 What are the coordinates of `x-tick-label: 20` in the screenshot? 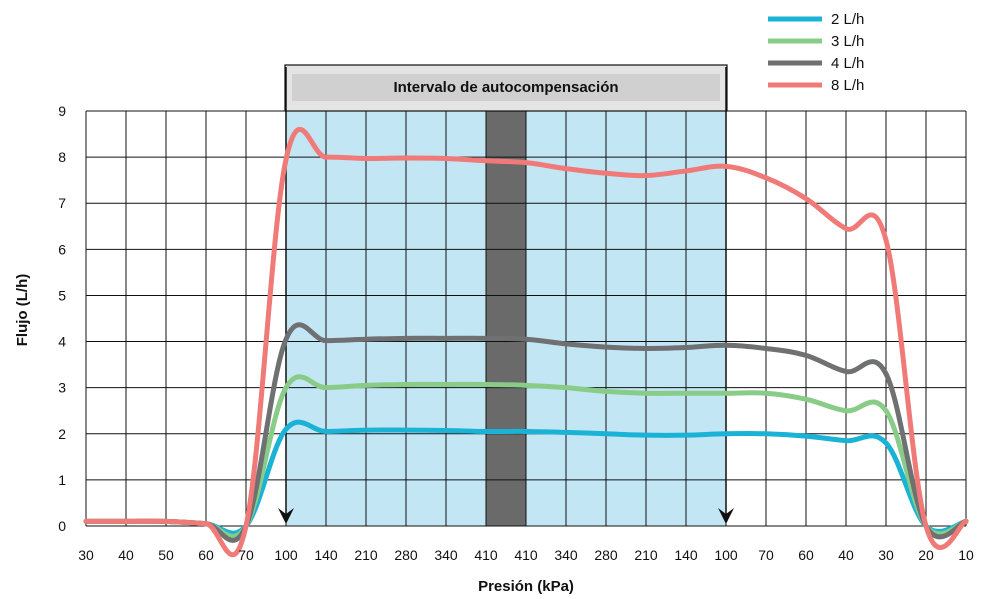 It's located at (926, 555).